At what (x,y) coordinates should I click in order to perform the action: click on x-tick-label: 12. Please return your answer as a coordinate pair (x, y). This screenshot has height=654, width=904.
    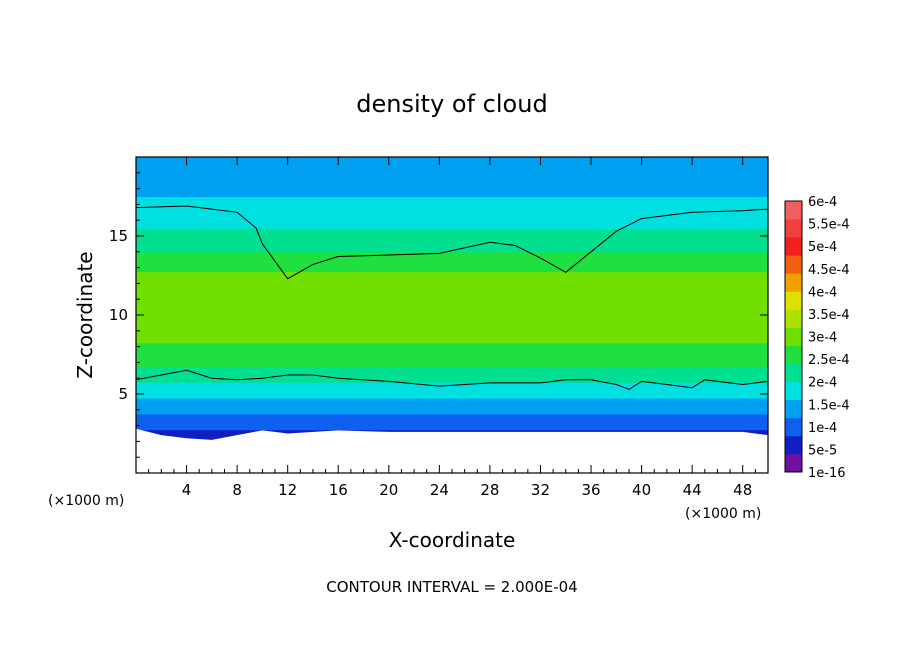
    Looking at the image, I should click on (287, 490).